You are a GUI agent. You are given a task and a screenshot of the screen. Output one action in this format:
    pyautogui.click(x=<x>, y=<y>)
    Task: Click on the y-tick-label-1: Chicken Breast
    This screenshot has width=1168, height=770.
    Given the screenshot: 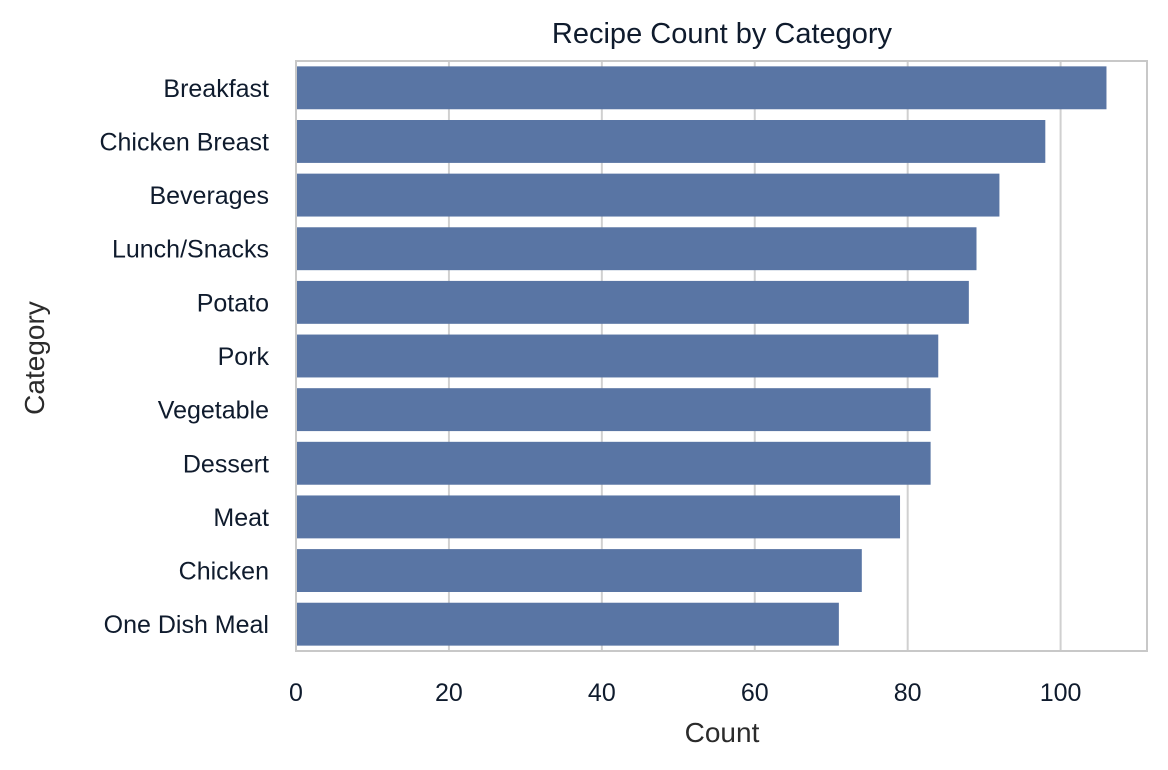 What is the action you would take?
    pyautogui.click(x=184, y=142)
    